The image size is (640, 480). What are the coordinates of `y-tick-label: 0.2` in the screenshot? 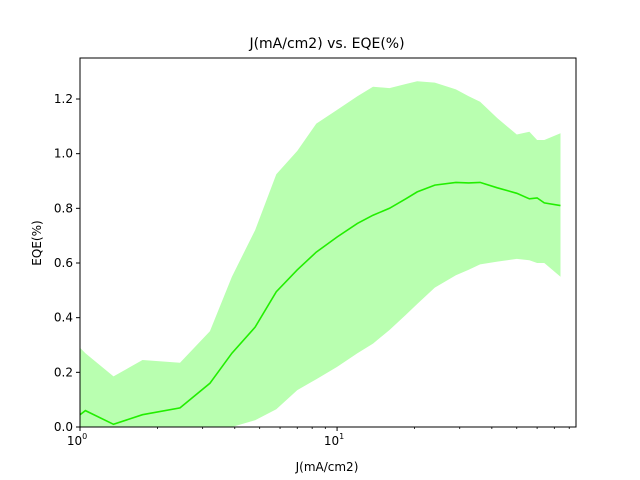 It's located at (63, 372).